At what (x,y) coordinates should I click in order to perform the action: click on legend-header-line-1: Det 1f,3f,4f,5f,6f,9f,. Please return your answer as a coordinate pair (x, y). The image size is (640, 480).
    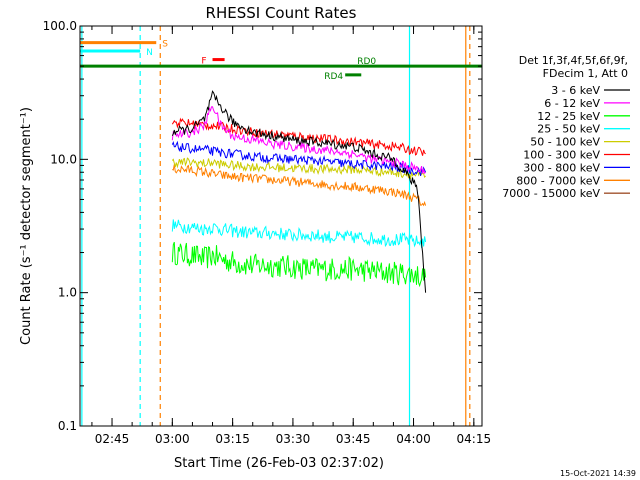
    Looking at the image, I should click on (573, 60).